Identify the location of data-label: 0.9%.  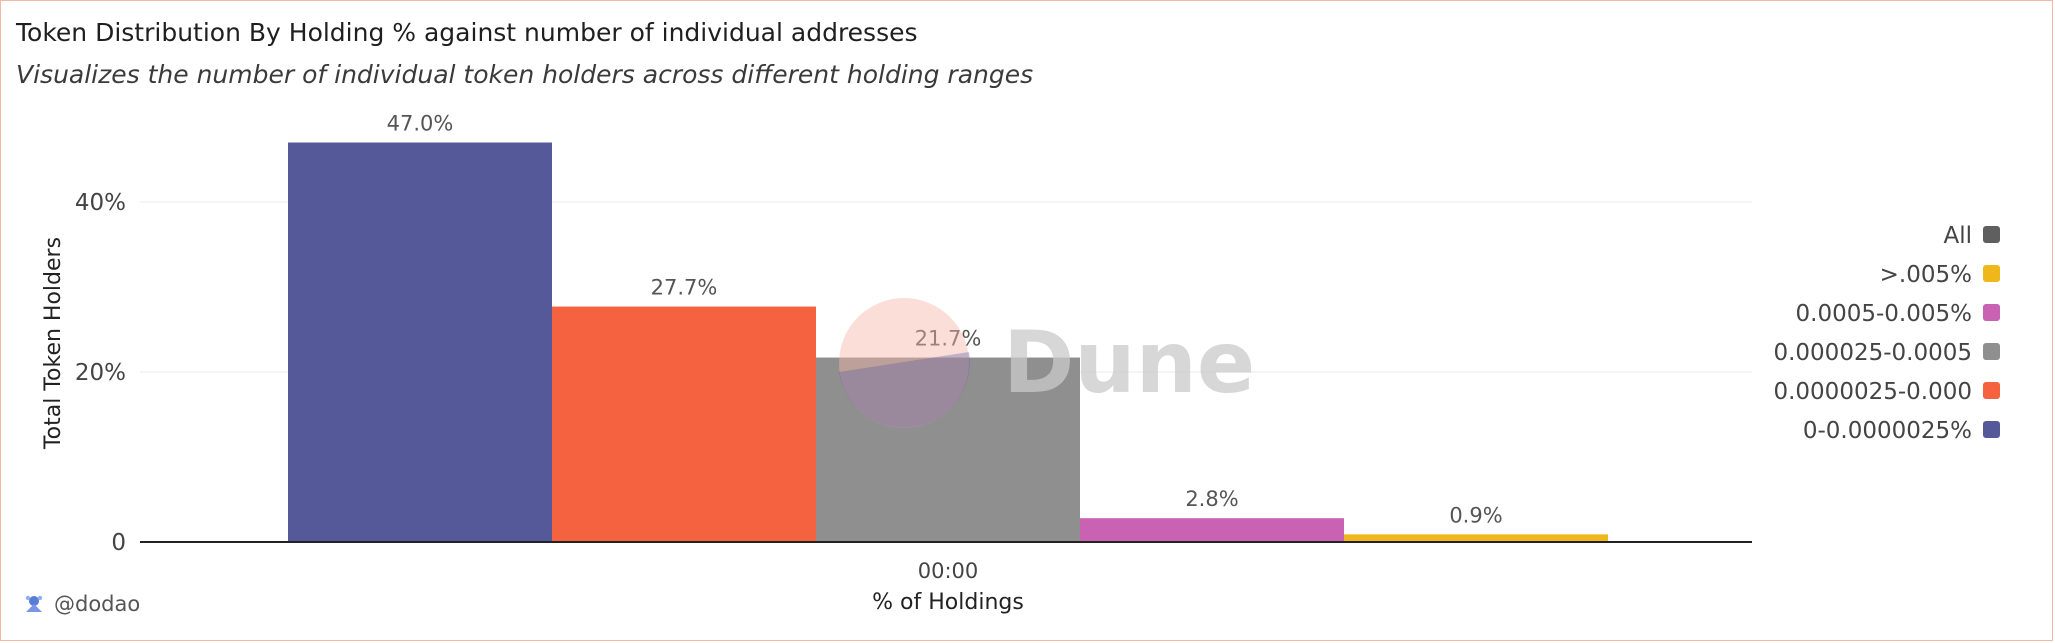
(1475, 515).